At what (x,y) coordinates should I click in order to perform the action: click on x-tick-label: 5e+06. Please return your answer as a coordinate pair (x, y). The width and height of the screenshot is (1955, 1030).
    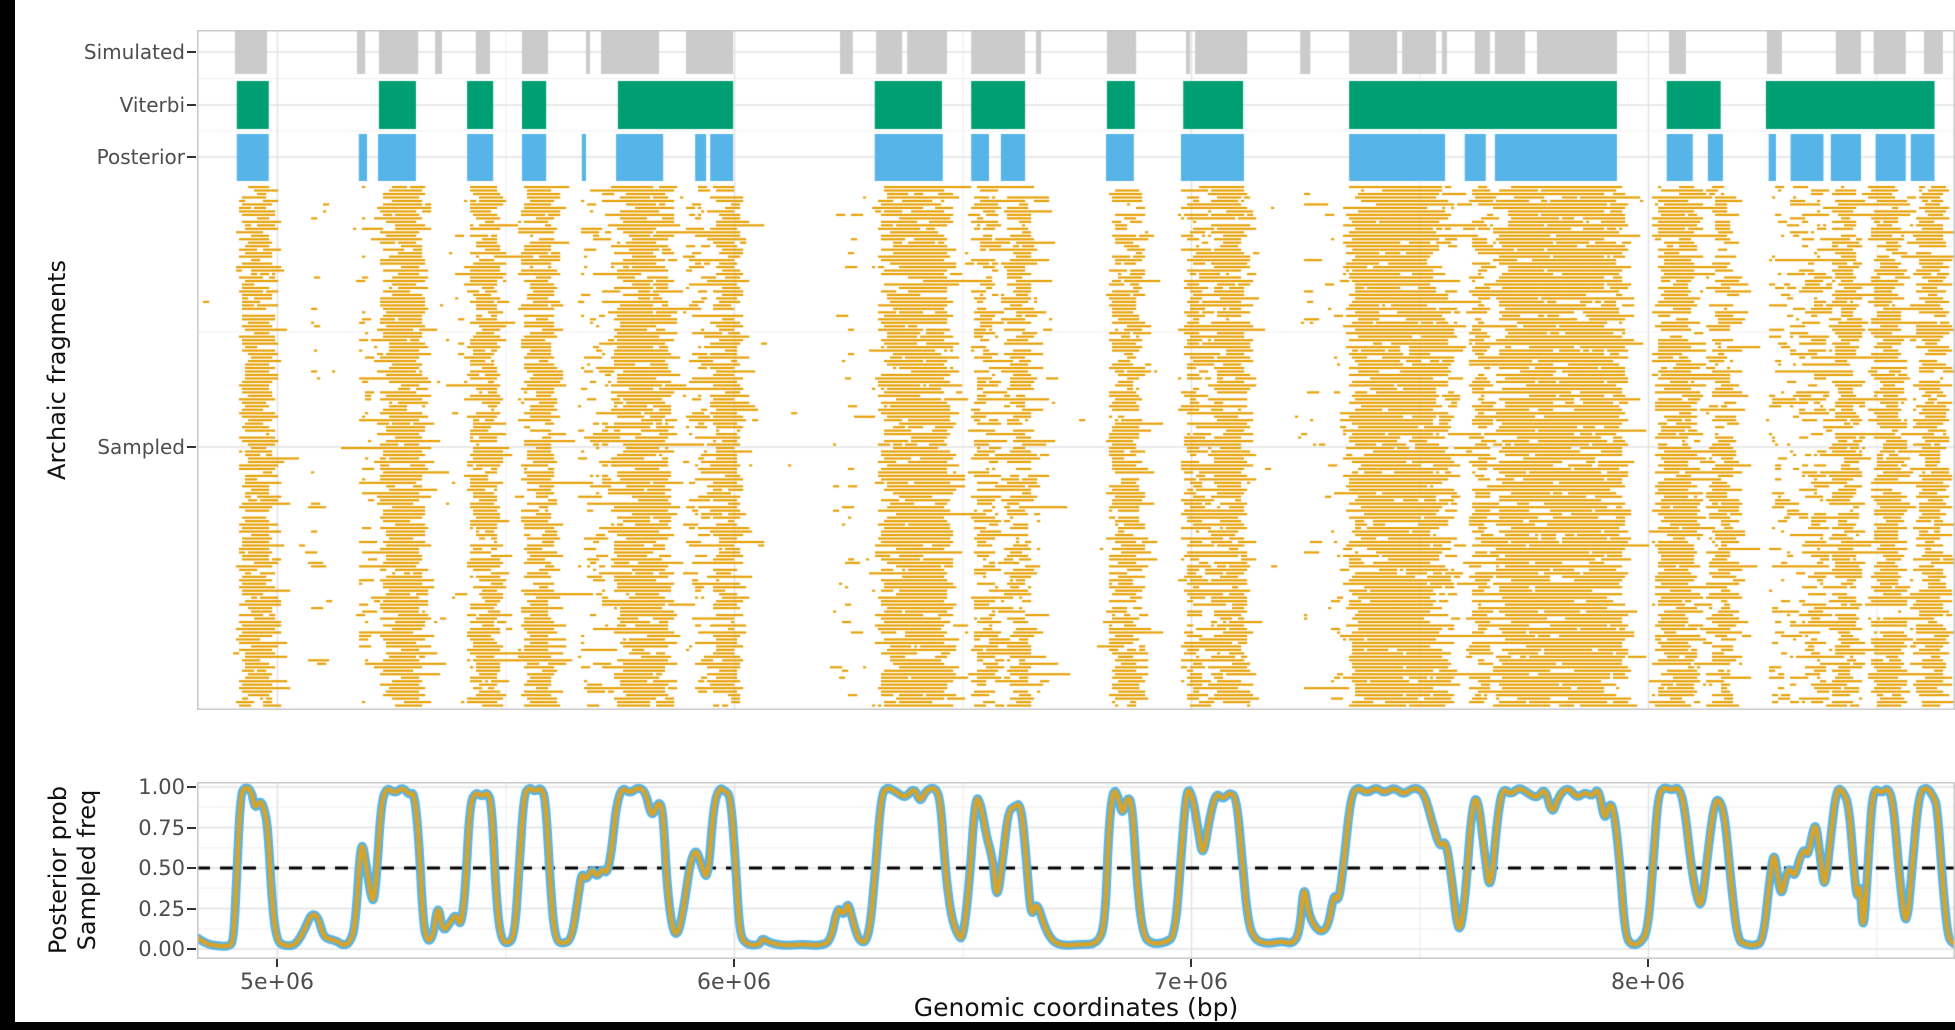
    Looking at the image, I should click on (277, 982).